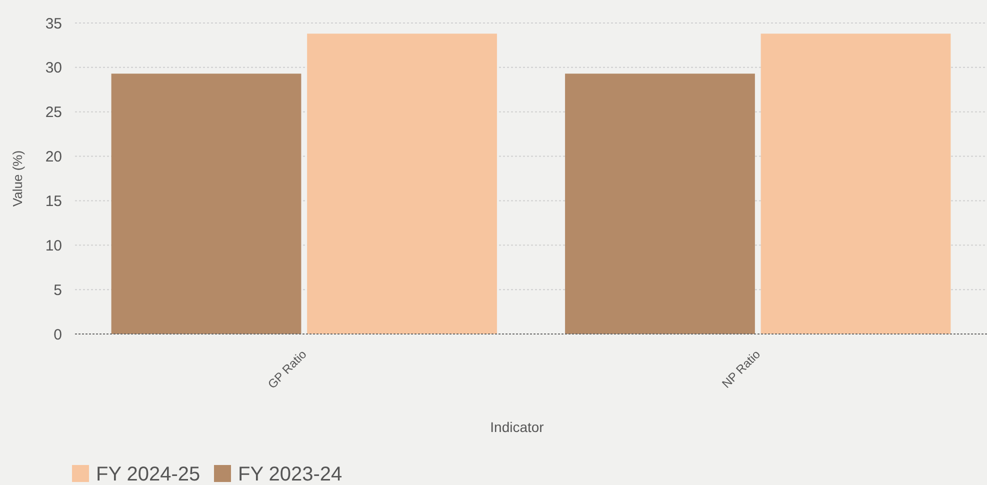 The width and height of the screenshot is (987, 485). What do you see at coordinates (53, 113) in the screenshot?
I see `y-tick-label: 25` at bounding box center [53, 113].